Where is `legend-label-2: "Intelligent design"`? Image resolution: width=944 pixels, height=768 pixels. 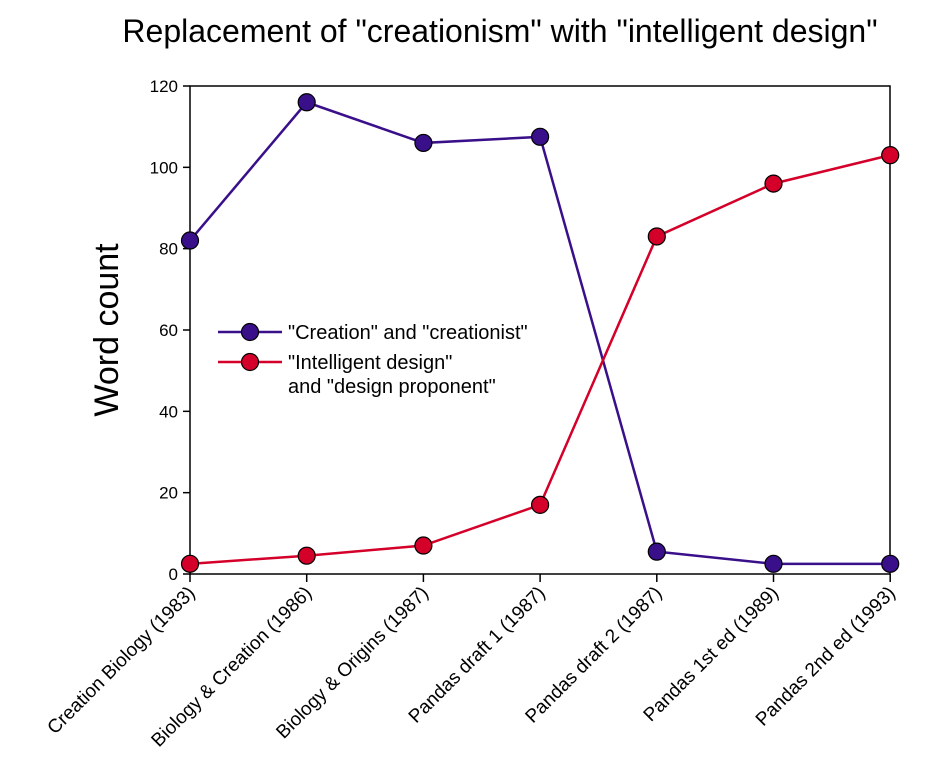
legend-label-2: "Intelligent design" is located at coordinates (370, 363).